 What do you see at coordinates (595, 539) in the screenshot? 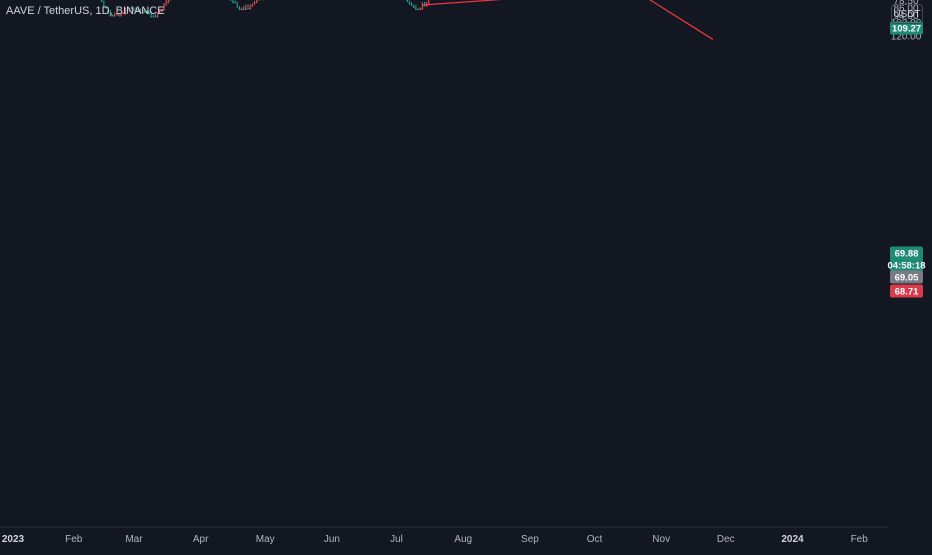
I see `x-tick-label: Oct` at bounding box center [595, 539].